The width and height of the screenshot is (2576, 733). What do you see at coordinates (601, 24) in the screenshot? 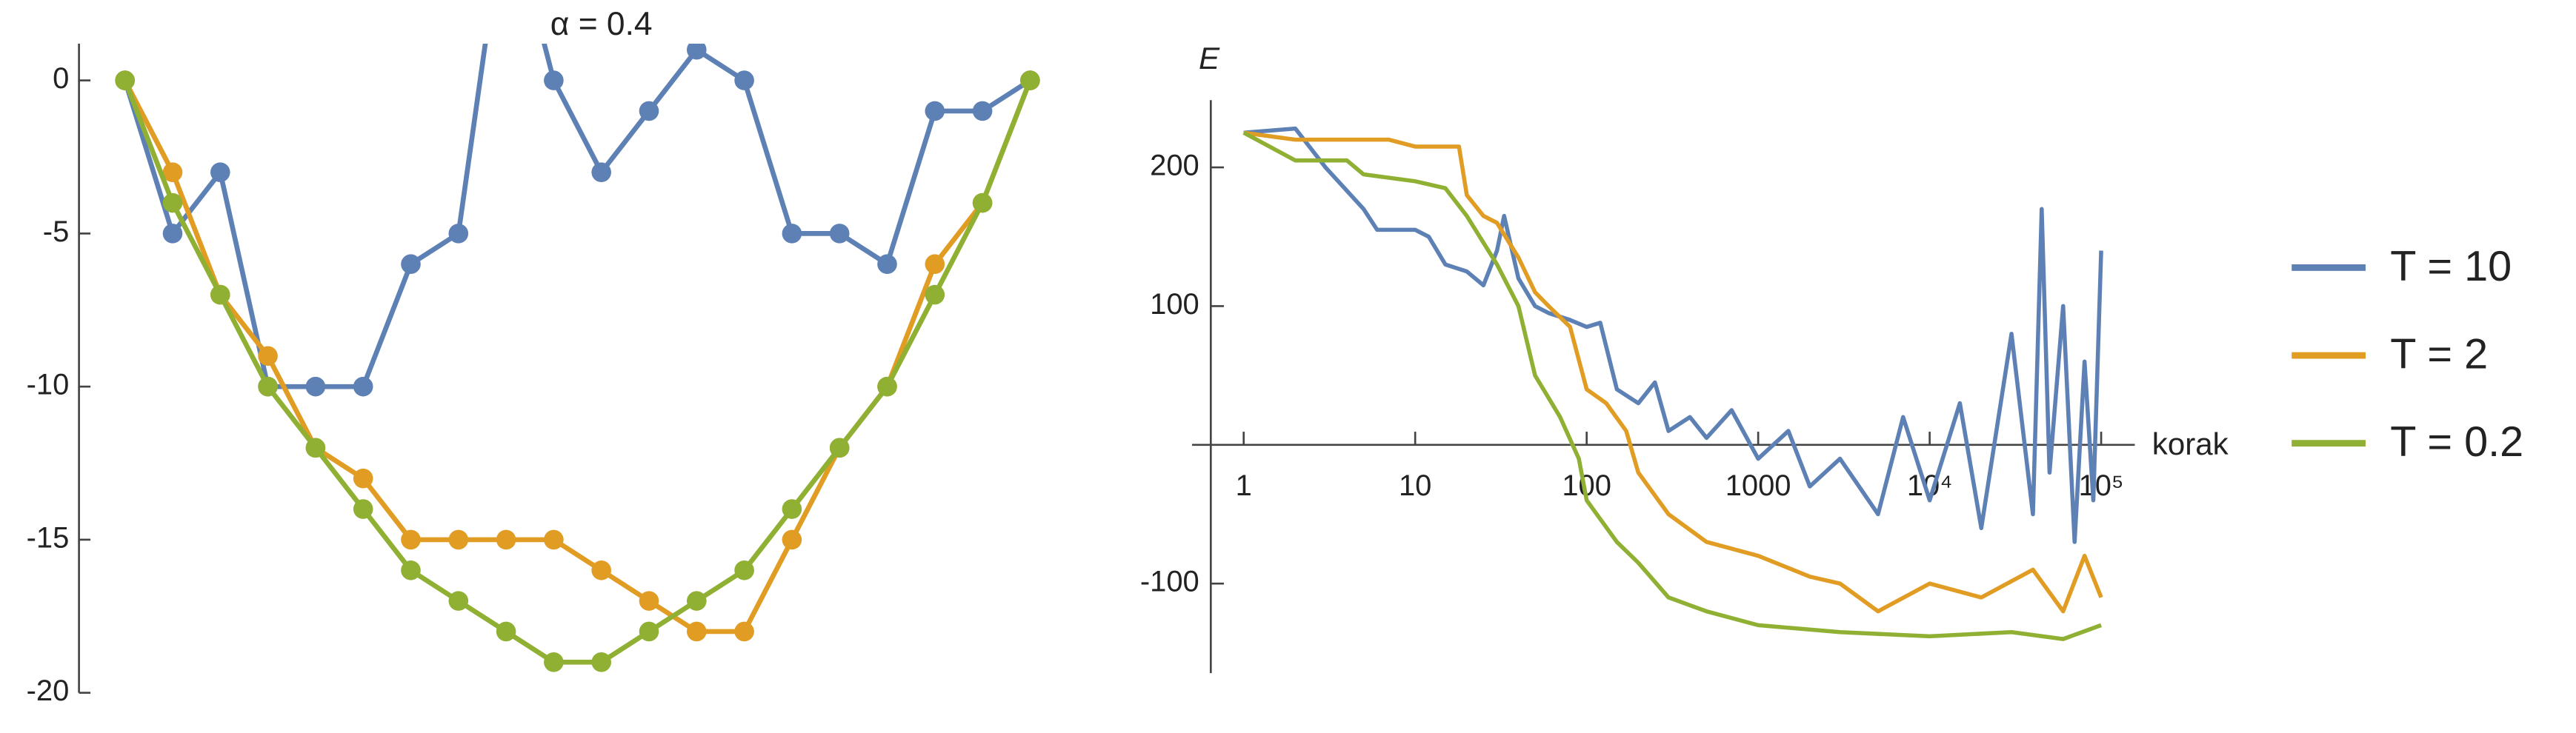
I see `chart-title: α = 0.4` at bounding box center [601, 24].